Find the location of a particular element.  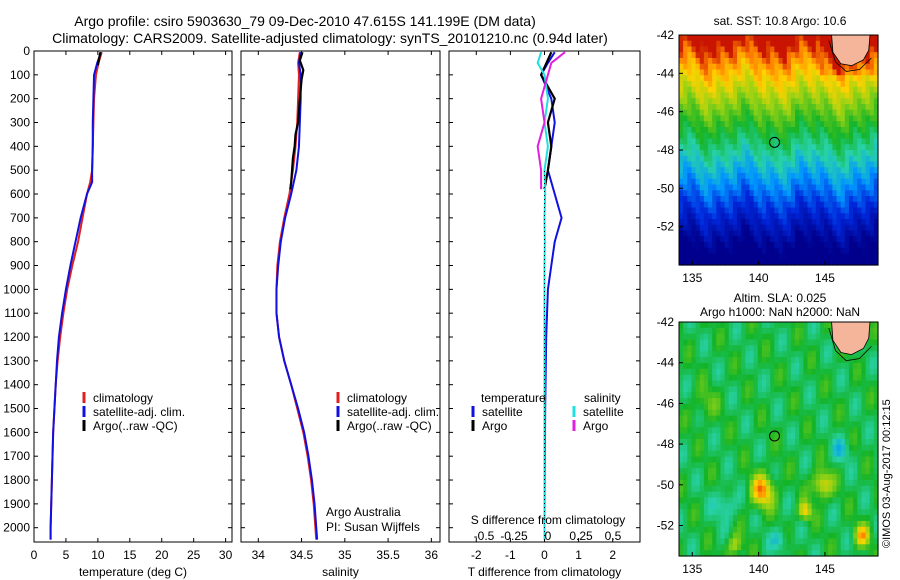

legend-item: satellite-adj. clim. is located at coordinates (139, 412).